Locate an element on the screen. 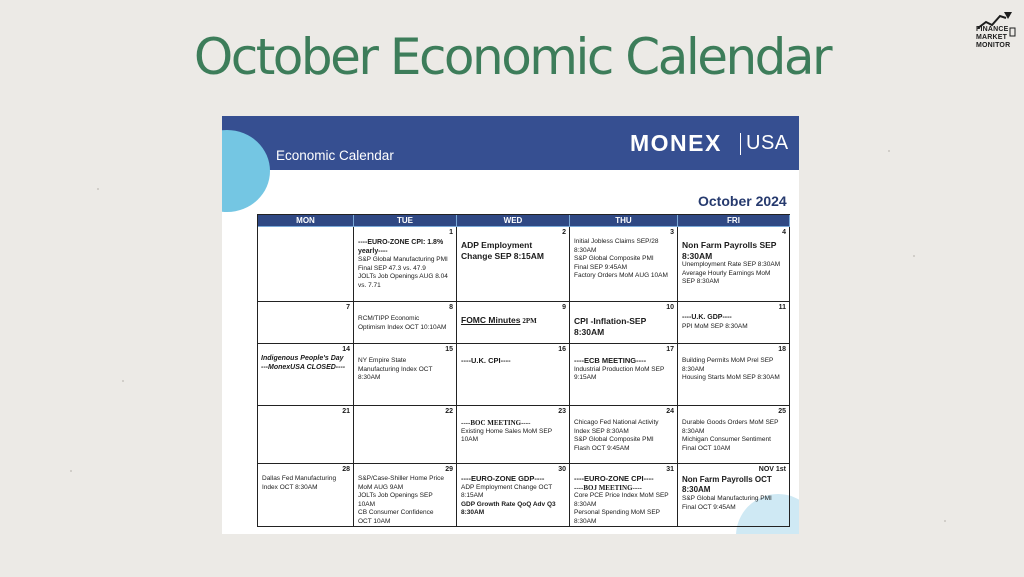  event-line: Core PCE Price Index MoM SEP 8:30AM is located at coordinates (621, 500).